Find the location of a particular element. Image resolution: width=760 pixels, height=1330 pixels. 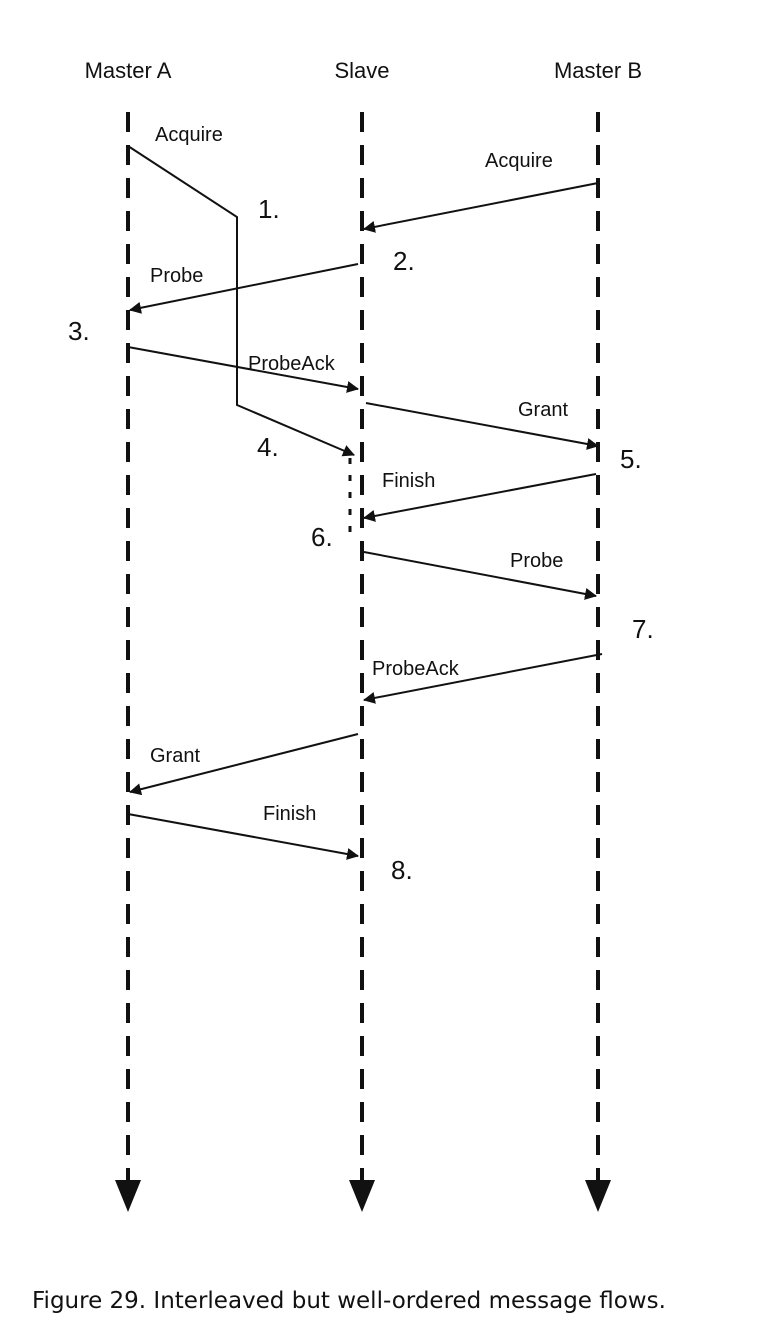

step-label-2: 2. is located at coordinates (404, 261).